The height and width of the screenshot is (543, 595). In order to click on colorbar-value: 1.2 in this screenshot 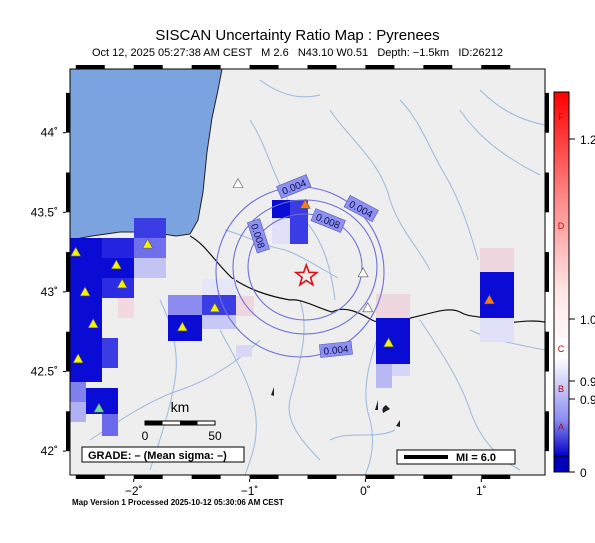, I will do `click(587, 140)`.